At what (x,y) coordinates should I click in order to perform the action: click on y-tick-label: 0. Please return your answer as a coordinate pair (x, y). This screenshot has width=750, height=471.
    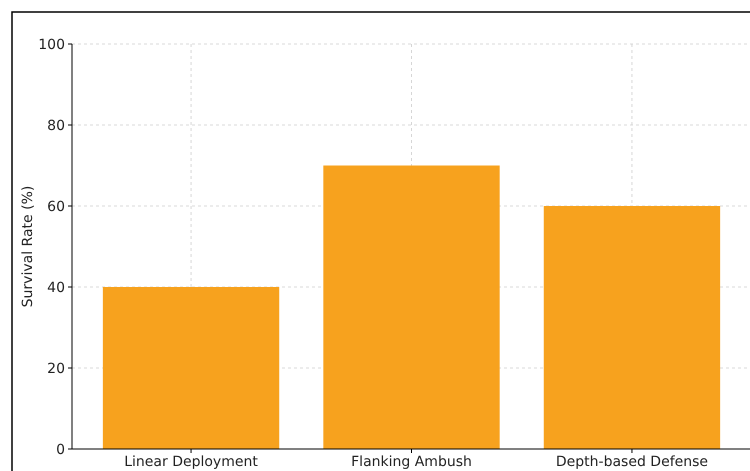
    Looking at the image, I should click on (60, 450).